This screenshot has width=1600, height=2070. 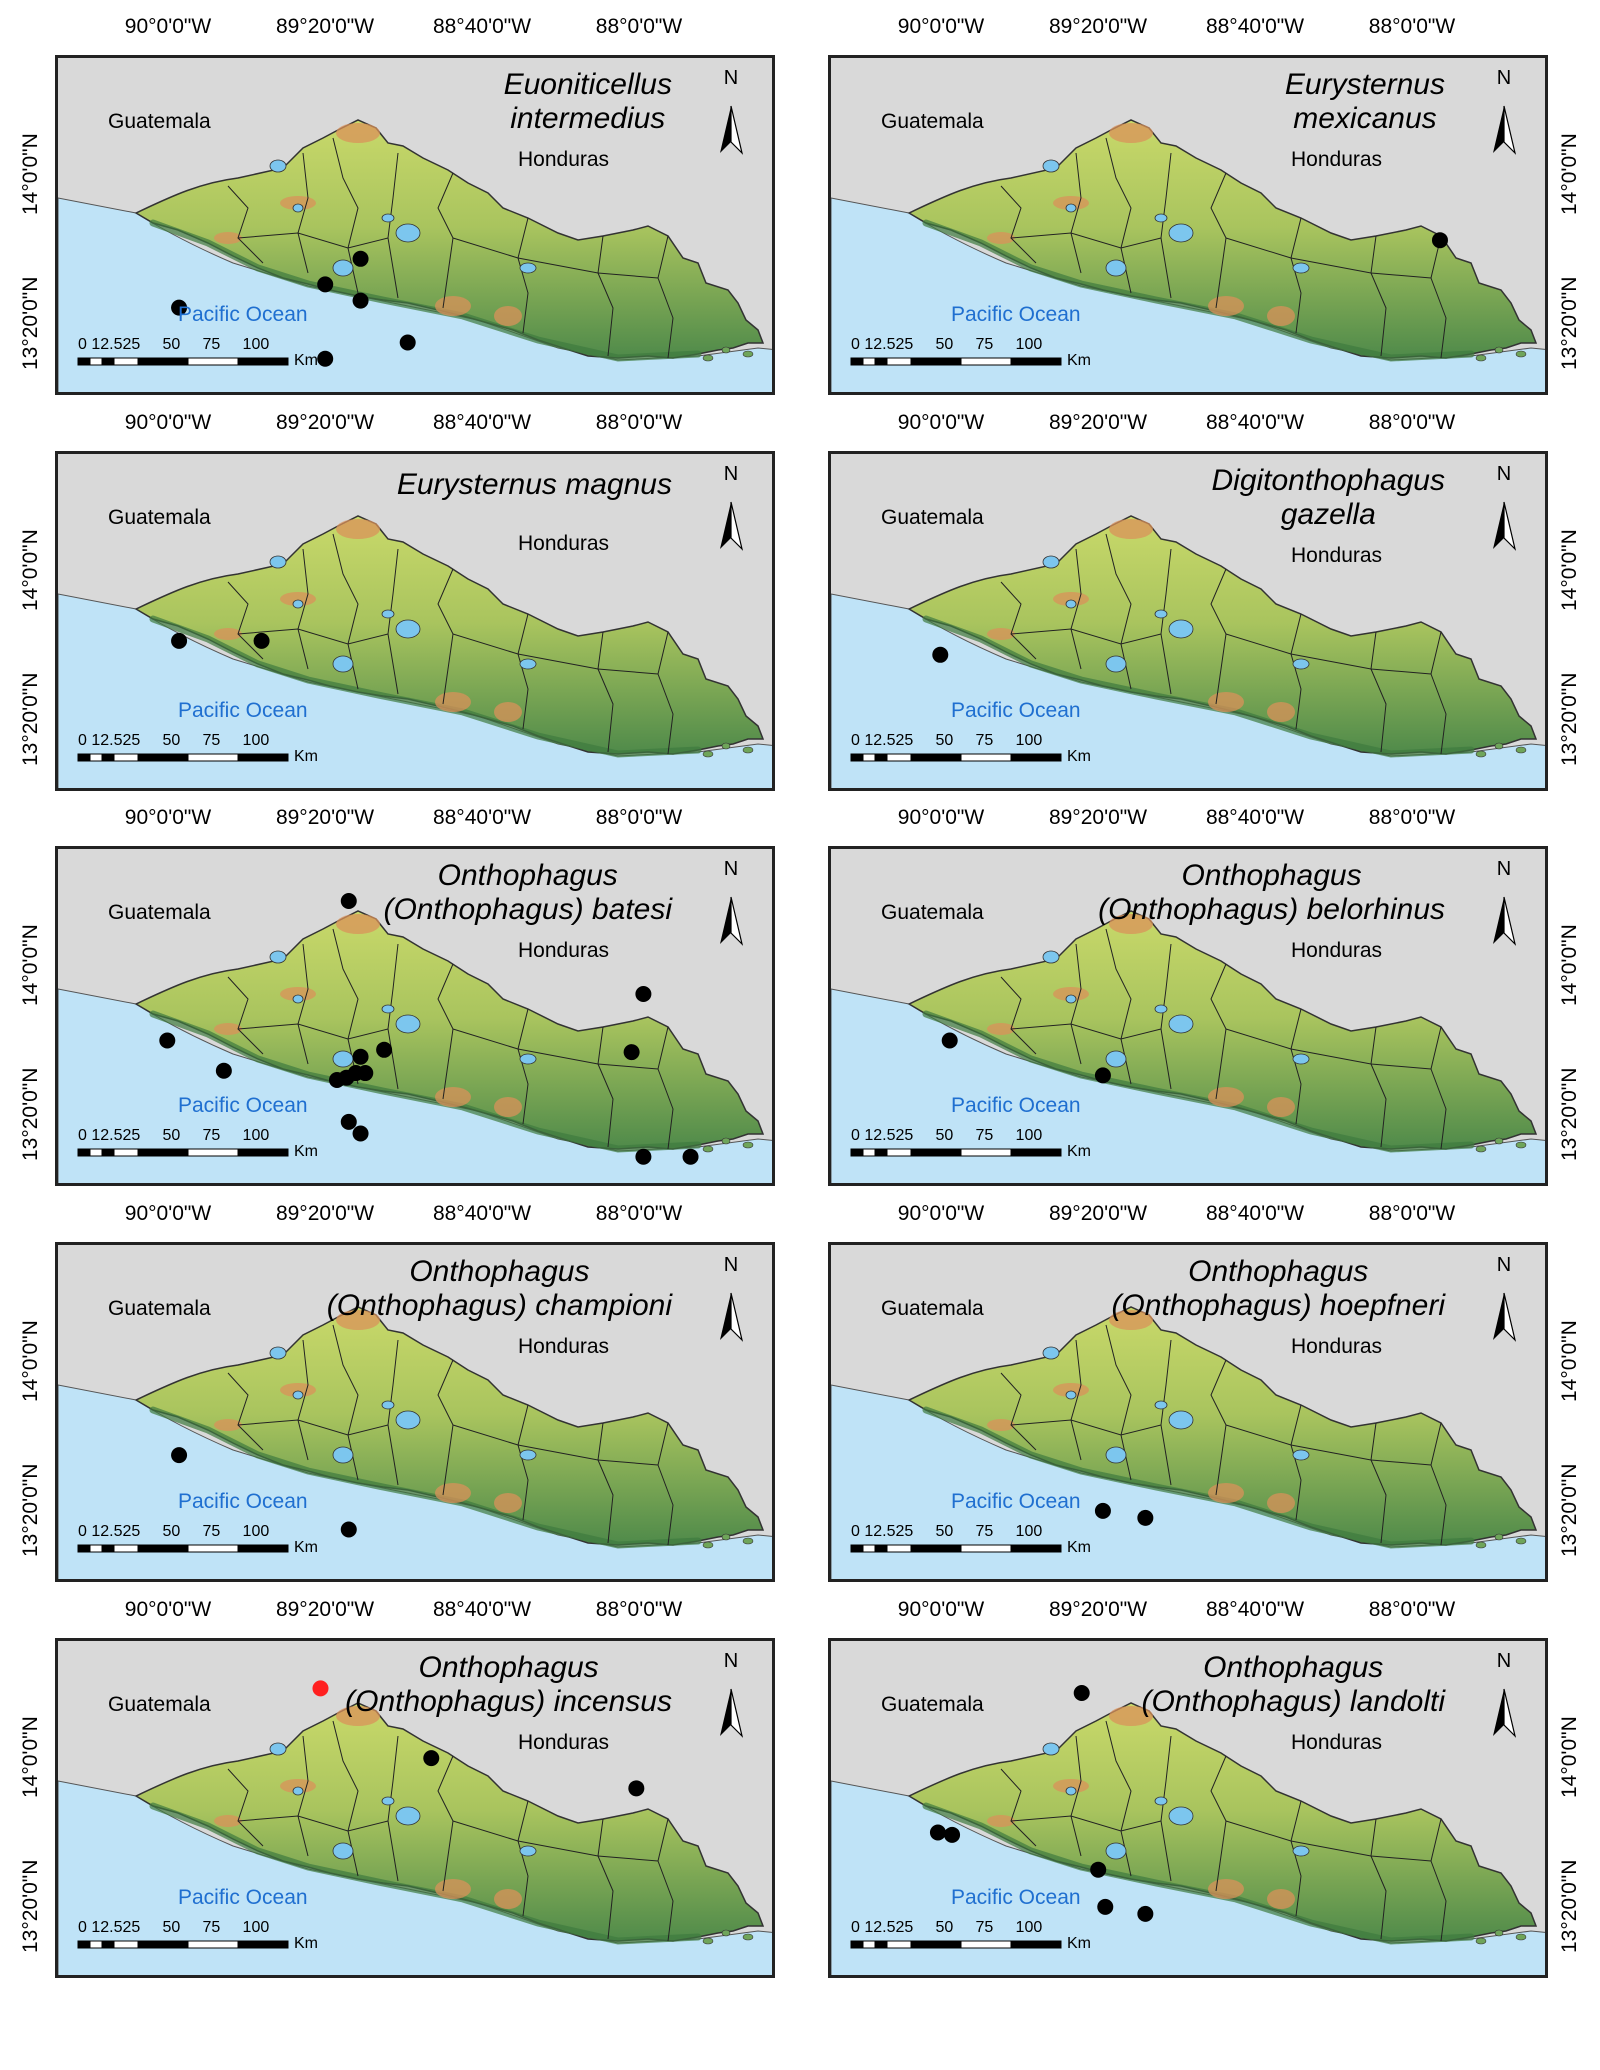 I want to click on scale-bar-numbers: 0 12.525 50 75 100, so click(x=947, y=1531).